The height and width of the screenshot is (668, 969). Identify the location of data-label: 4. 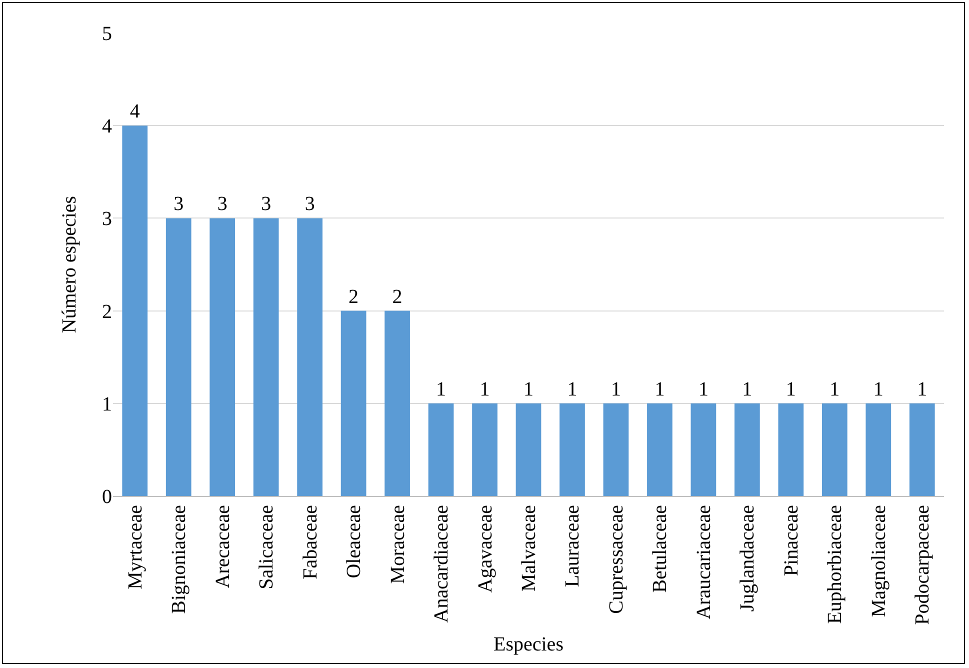
(135, 111).